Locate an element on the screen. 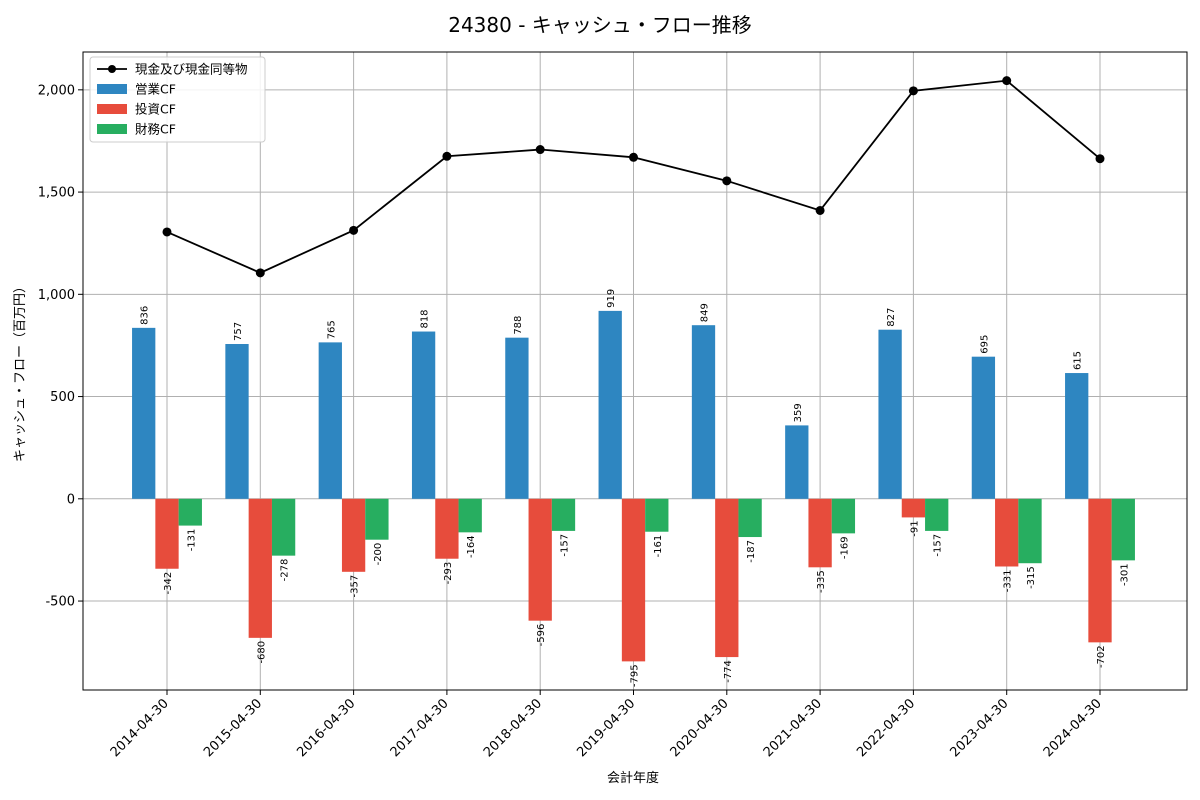  legend-box is located at coordinates (177, 99).